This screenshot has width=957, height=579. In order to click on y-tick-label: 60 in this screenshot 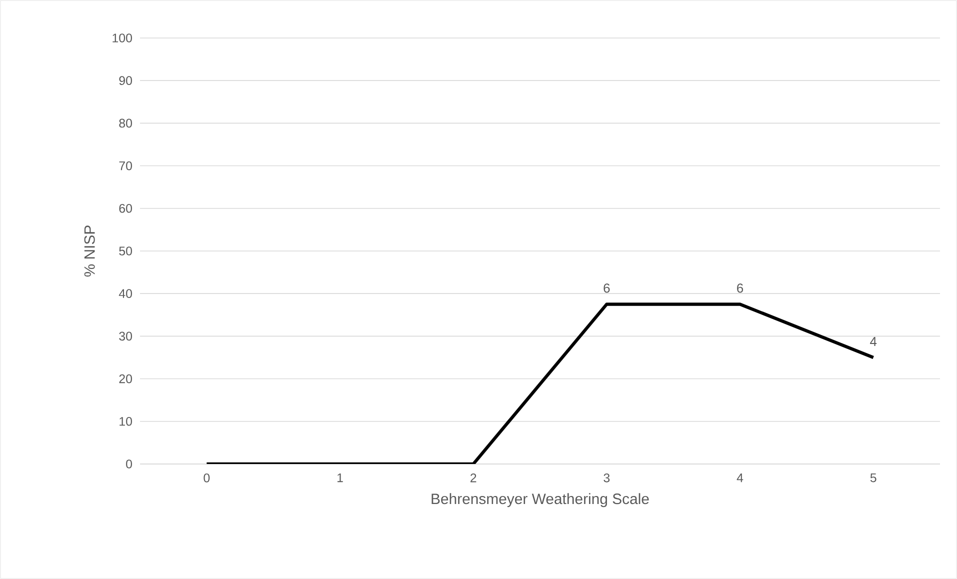, I will do `click(125, 208)`.